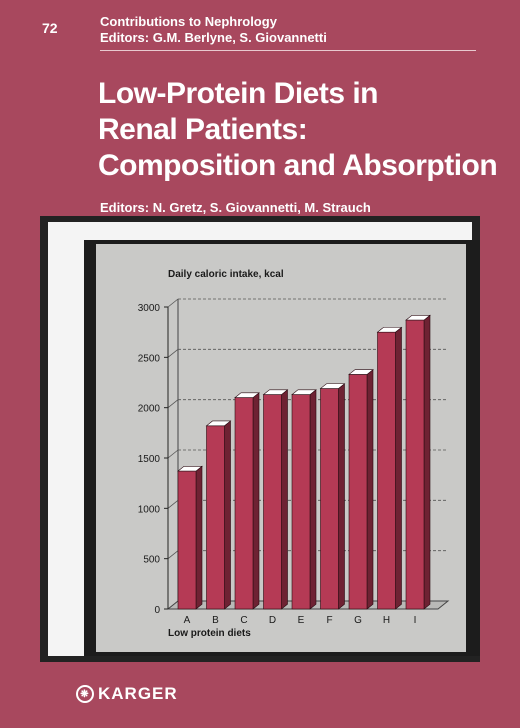 The image size is (520, 728). I want to click on series-name: Contributions to Nephrology, so click(188, 21).